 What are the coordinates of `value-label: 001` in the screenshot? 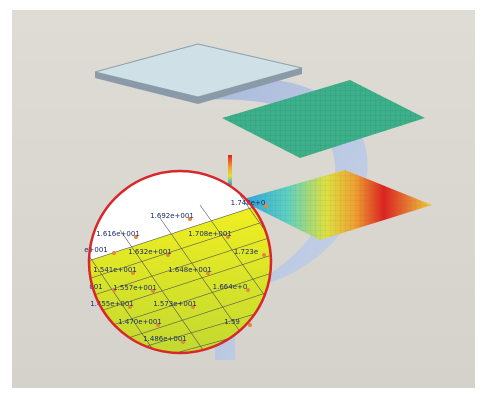 It's located at (95, 287).